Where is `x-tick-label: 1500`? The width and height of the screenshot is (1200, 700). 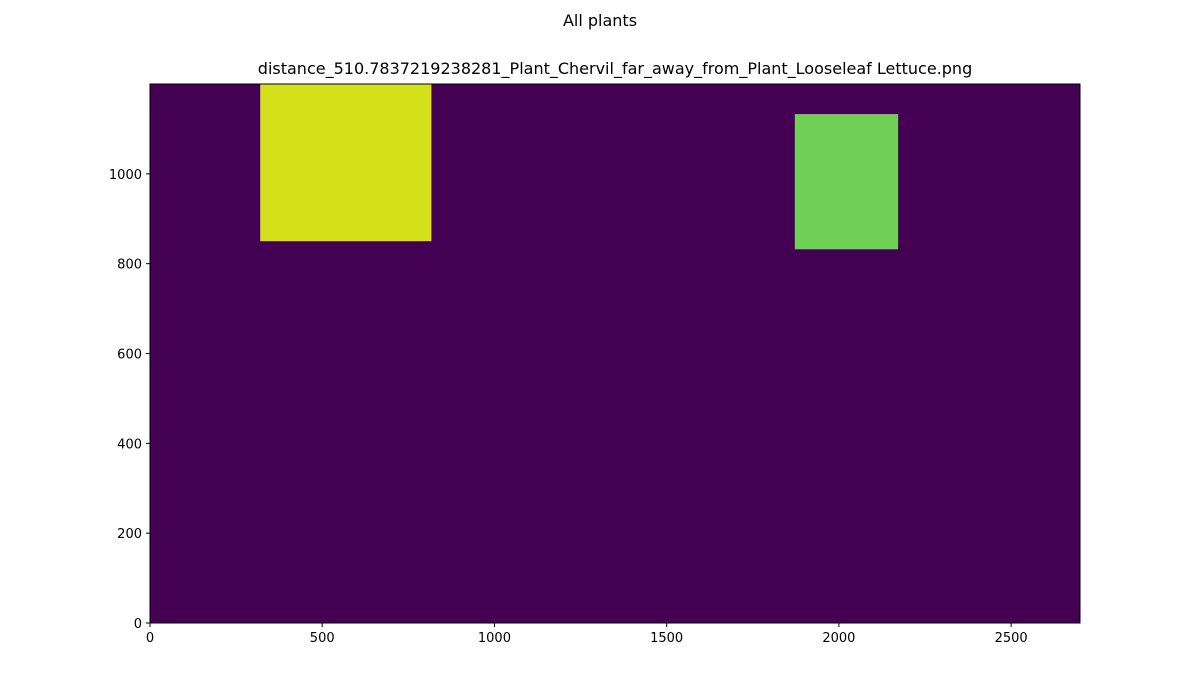 x-tick-label: 1500 is located at coordinates (666, 638).